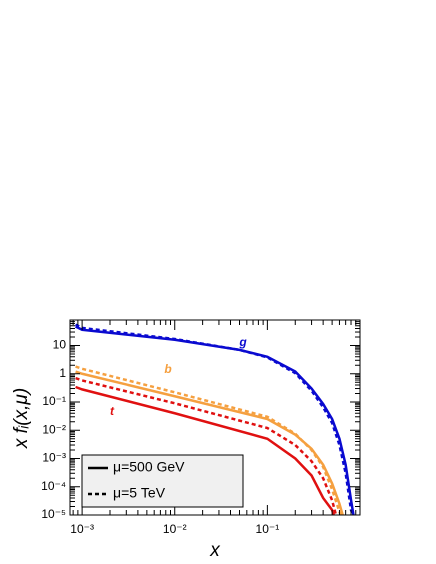 This screenshot has width=436, height=564. I want to click on annotation: t, so click(112, 411).